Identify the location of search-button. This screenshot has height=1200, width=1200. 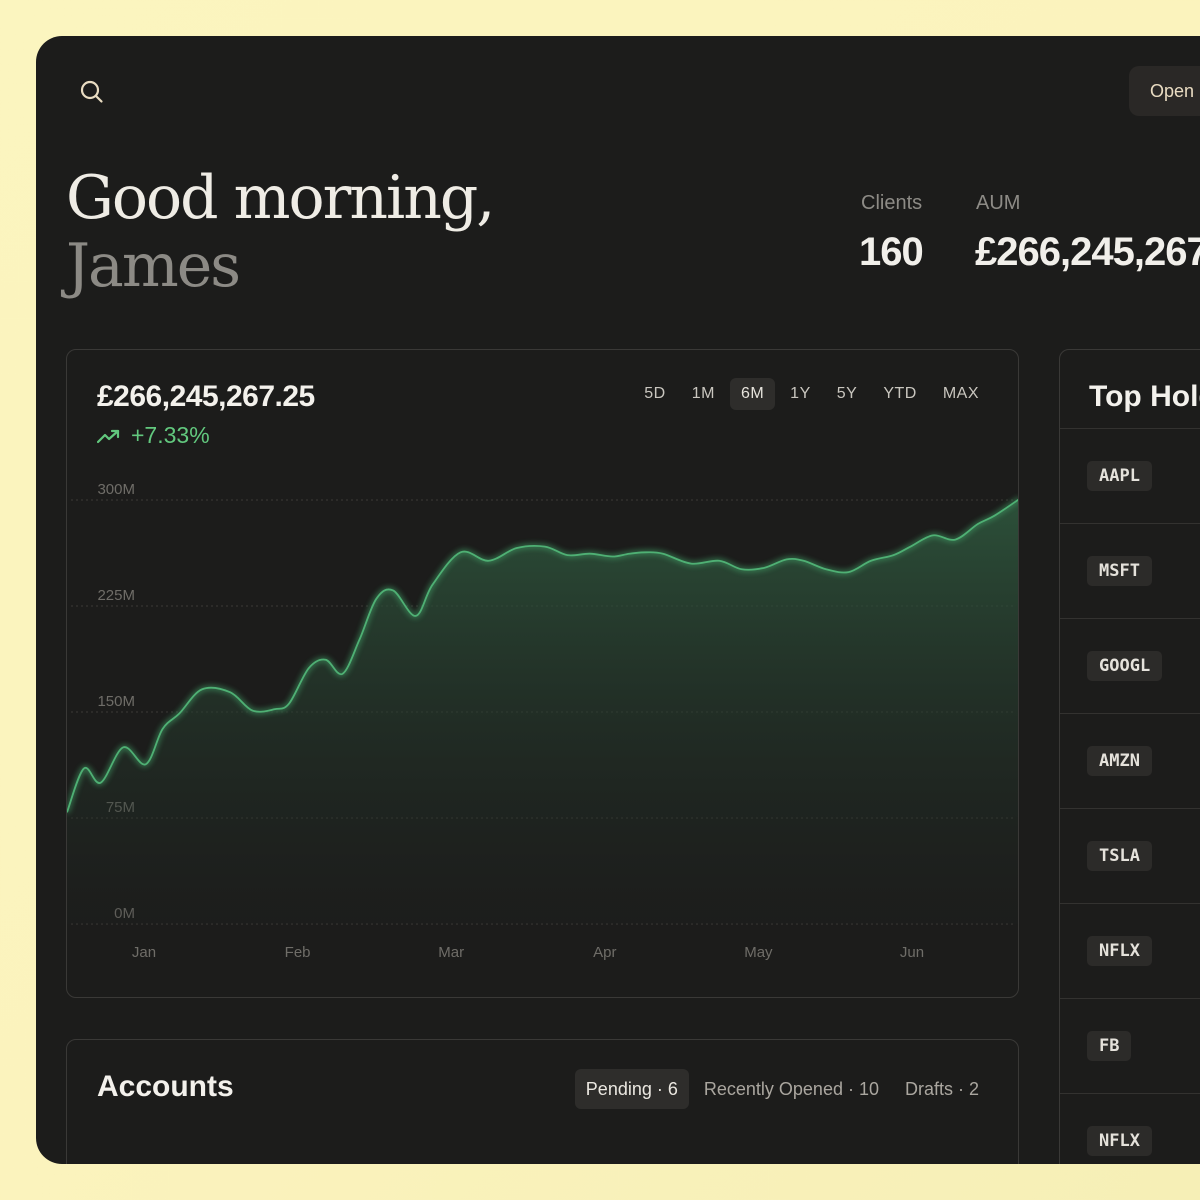
(92, 92).